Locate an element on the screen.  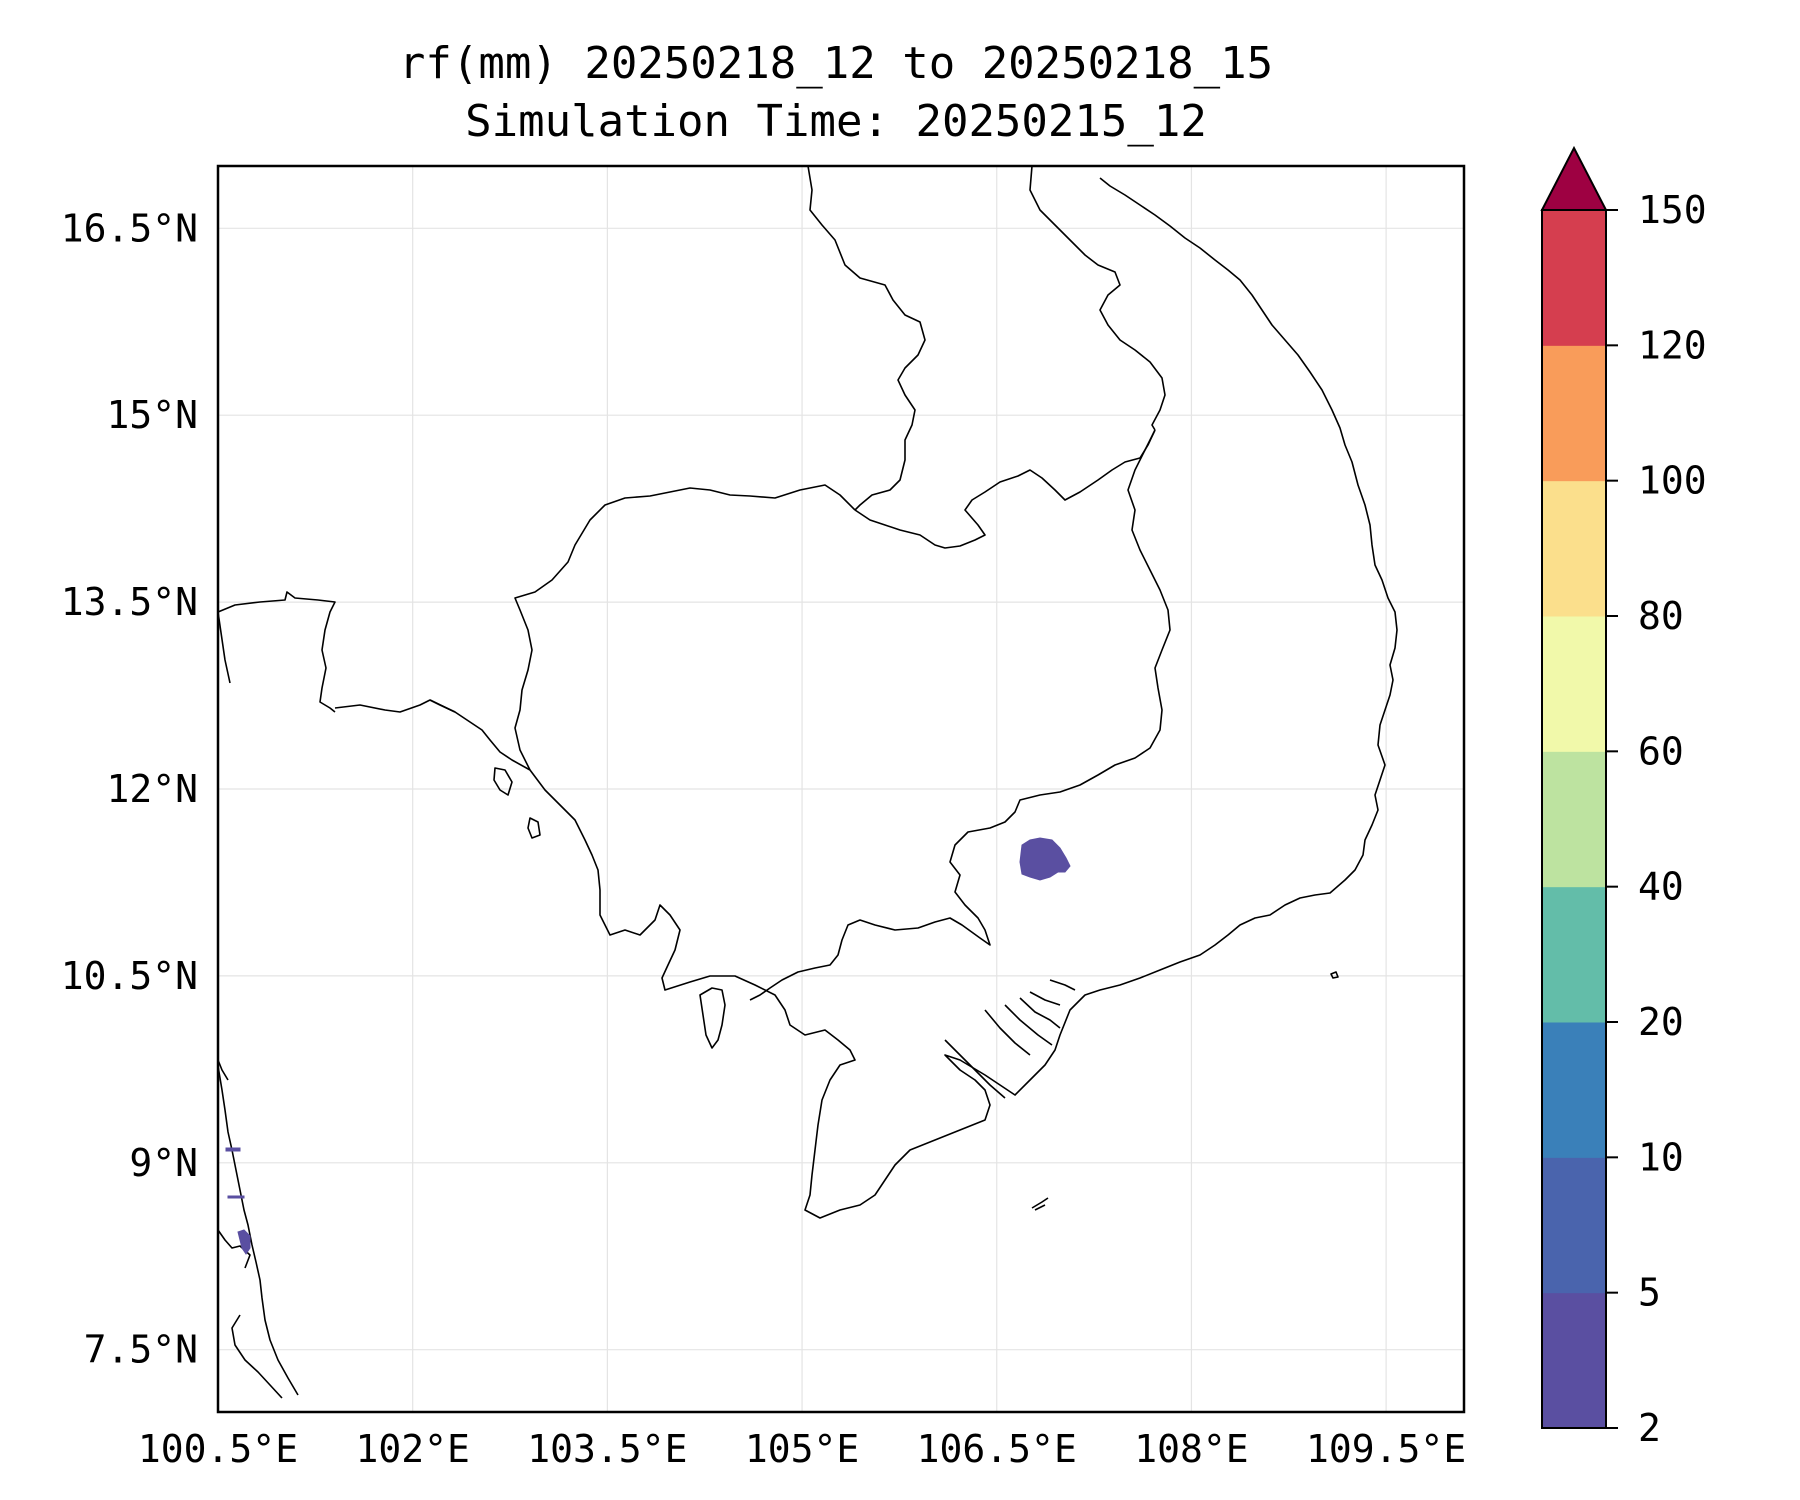
border-laos-vietnam is located at coordinates (1097, 298).